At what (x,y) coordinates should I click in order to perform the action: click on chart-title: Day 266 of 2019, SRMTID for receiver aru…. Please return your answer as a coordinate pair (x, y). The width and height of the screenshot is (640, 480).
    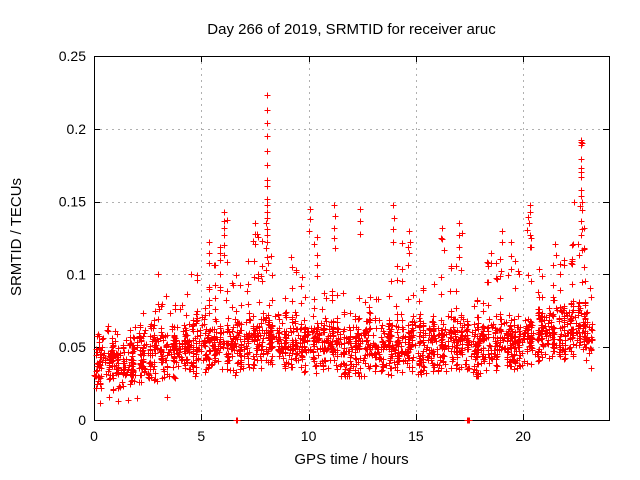
    Looking at the image, I should click on (351, 29).